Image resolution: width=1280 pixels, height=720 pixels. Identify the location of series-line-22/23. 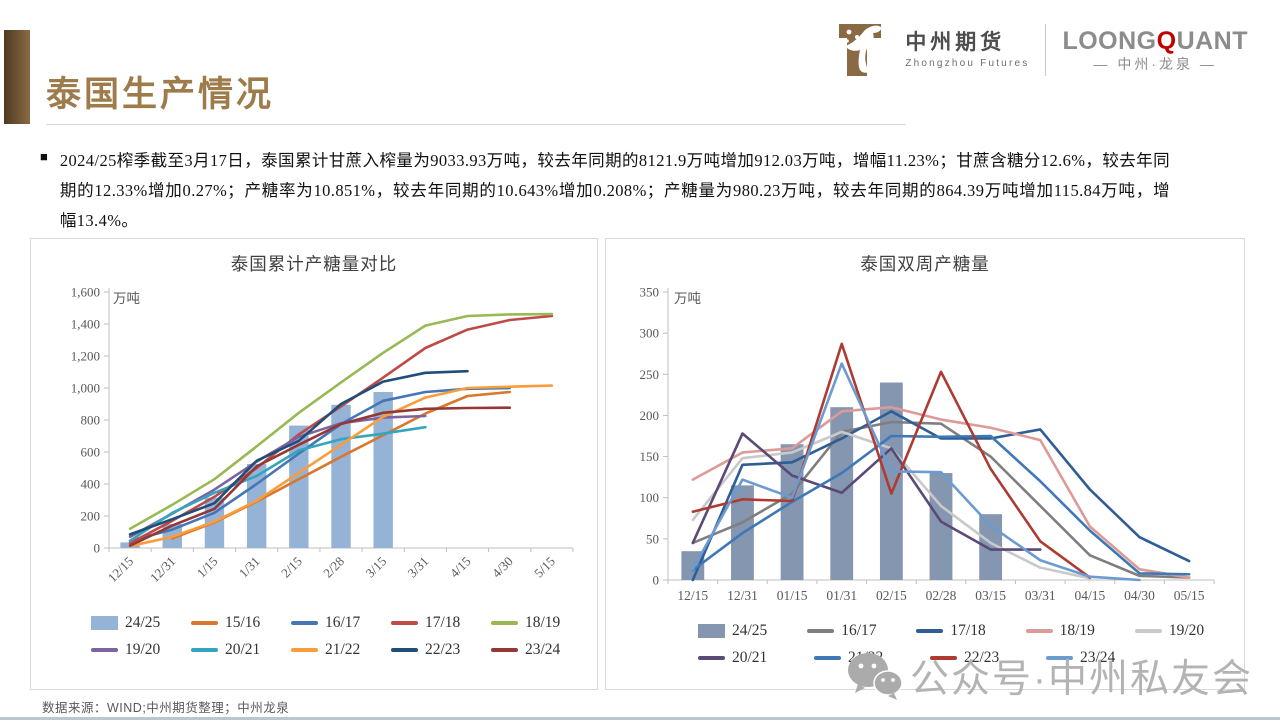
(891, 460).